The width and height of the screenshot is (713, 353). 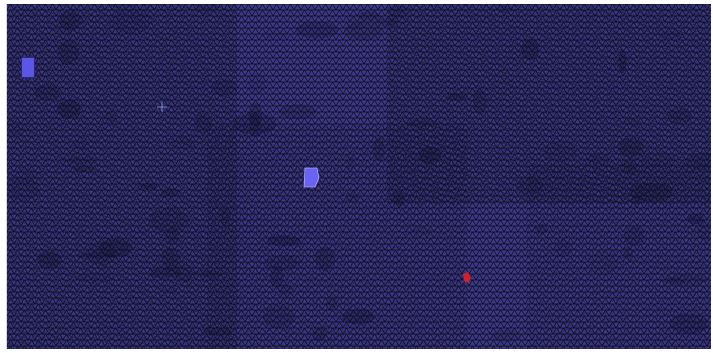 I want to click on highlighted-cell, so click(x=311, y=177).